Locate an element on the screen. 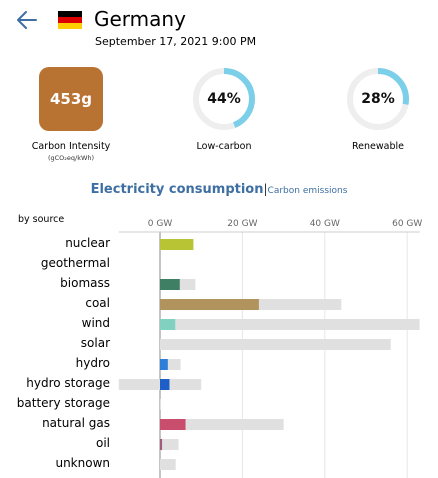 The image size is (438, 478). carbon-intensity-label: Carbon Intensity is located at coordinates (71, 146).